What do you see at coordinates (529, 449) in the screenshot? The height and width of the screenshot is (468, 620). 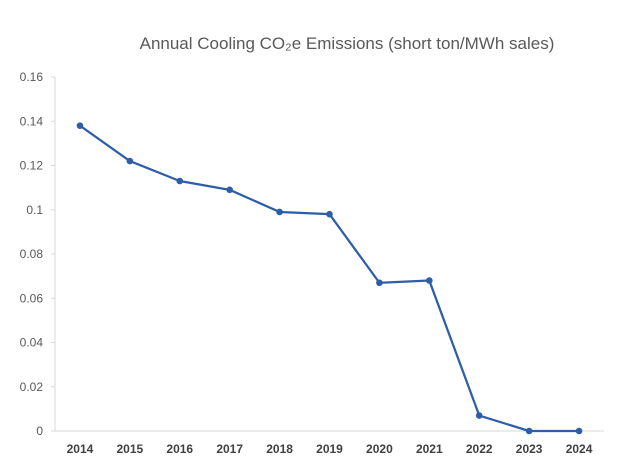 I see `x-tick-label: 2023` at bounding box center [529, 449].